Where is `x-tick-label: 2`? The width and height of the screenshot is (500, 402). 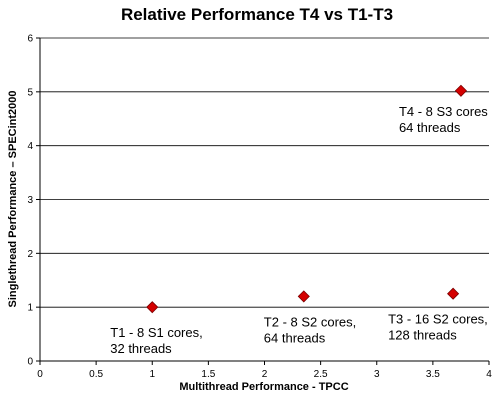 x-tick-label: 2 is located at coordinates (265, 374).